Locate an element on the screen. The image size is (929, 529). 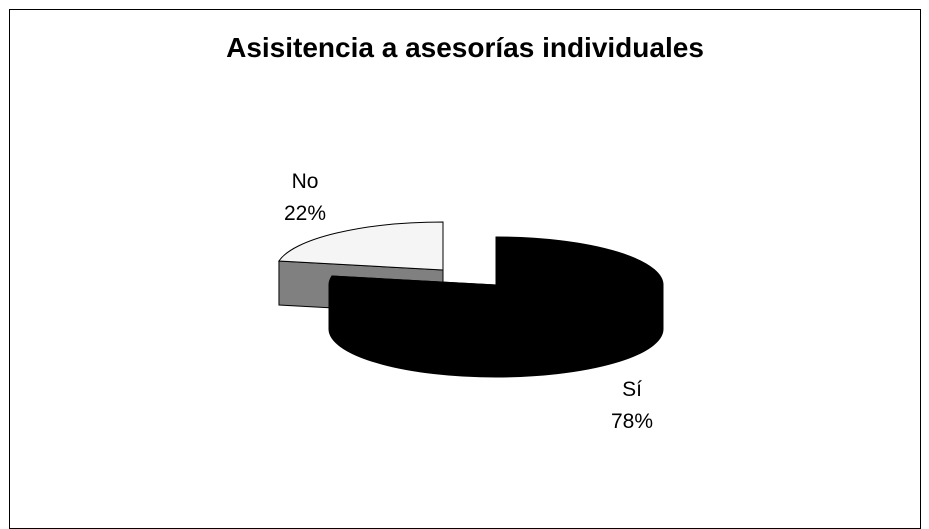
pie-slice-si is located at coordinates (496, 307).